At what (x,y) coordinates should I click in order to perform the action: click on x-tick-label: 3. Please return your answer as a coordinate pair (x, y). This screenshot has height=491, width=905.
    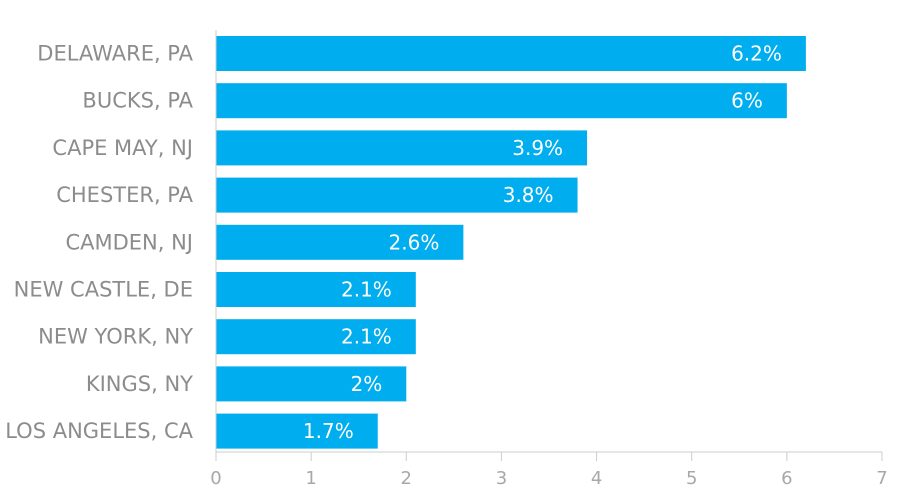
    Looking at the image, I should click on (501, 478).